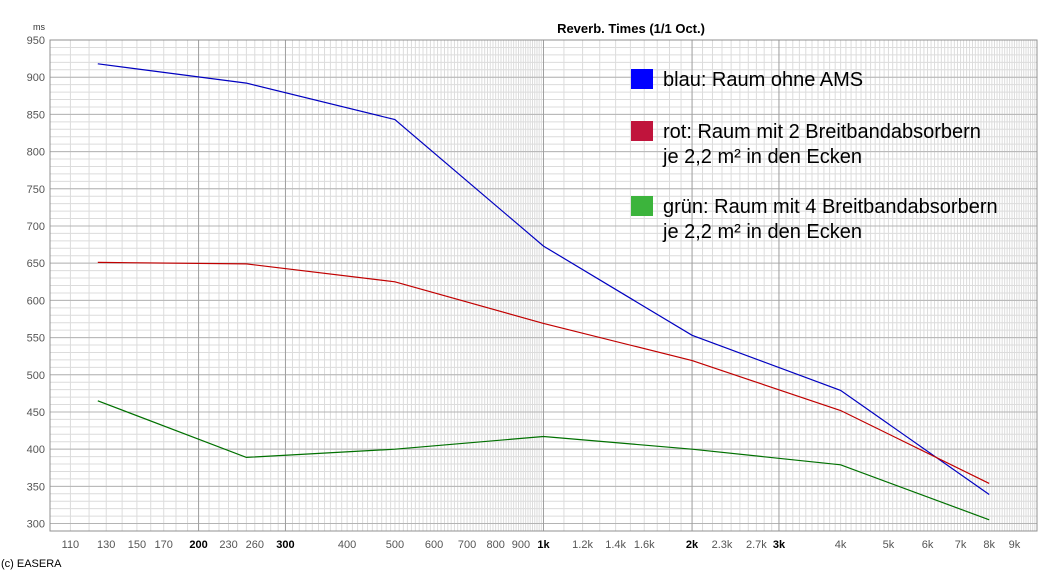 The image size is (1041, 572). I want to click on x-tick-label: 150, so click(137, 545).